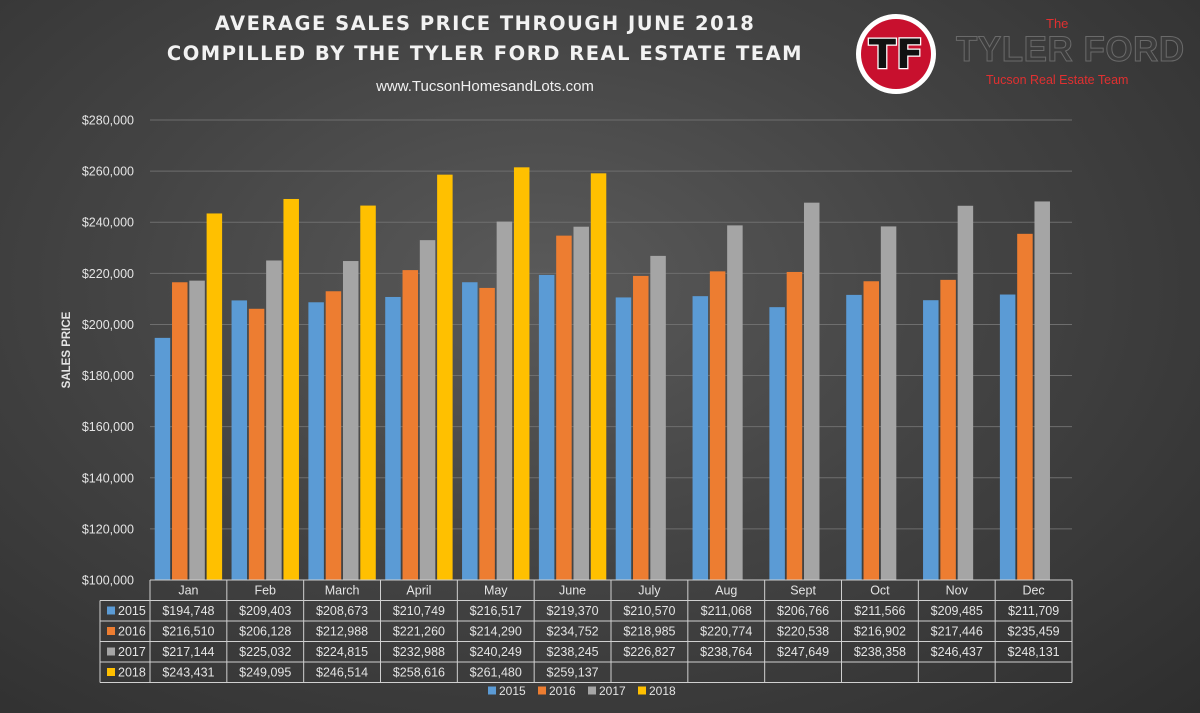 This screenshot has height=713, width=1200. I want to click on y-axis-label: SALES PRICE, so click(67, 349).